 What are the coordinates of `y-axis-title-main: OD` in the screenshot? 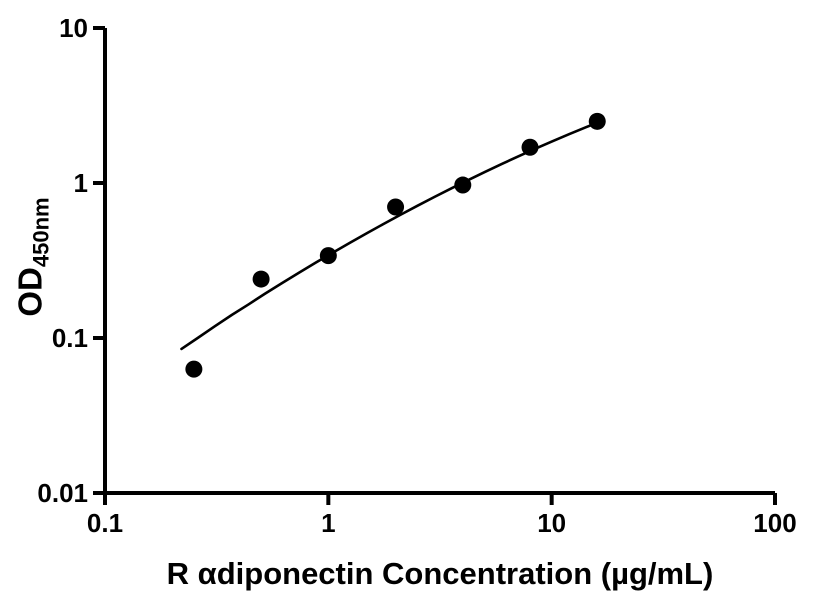 It's located at (30, 292).